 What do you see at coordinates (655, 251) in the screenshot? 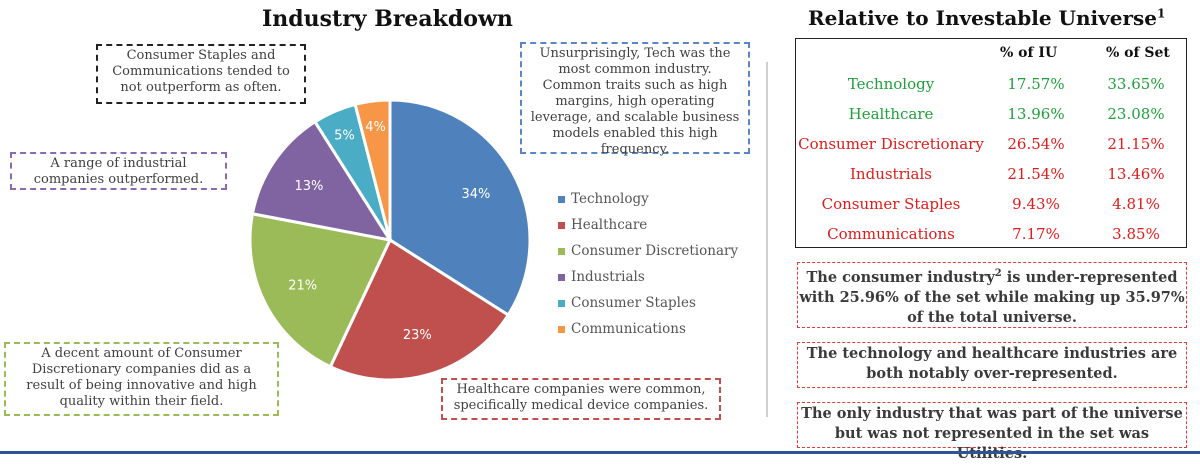
I see `legend-label: Consumer Discretionary` at bounding box center [655, 251].